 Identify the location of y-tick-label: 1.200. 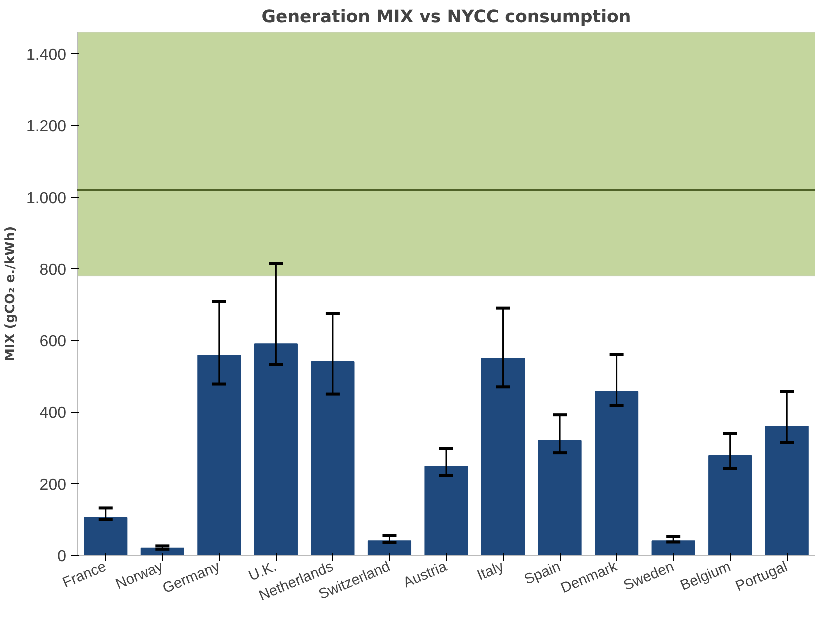
(46, 127).